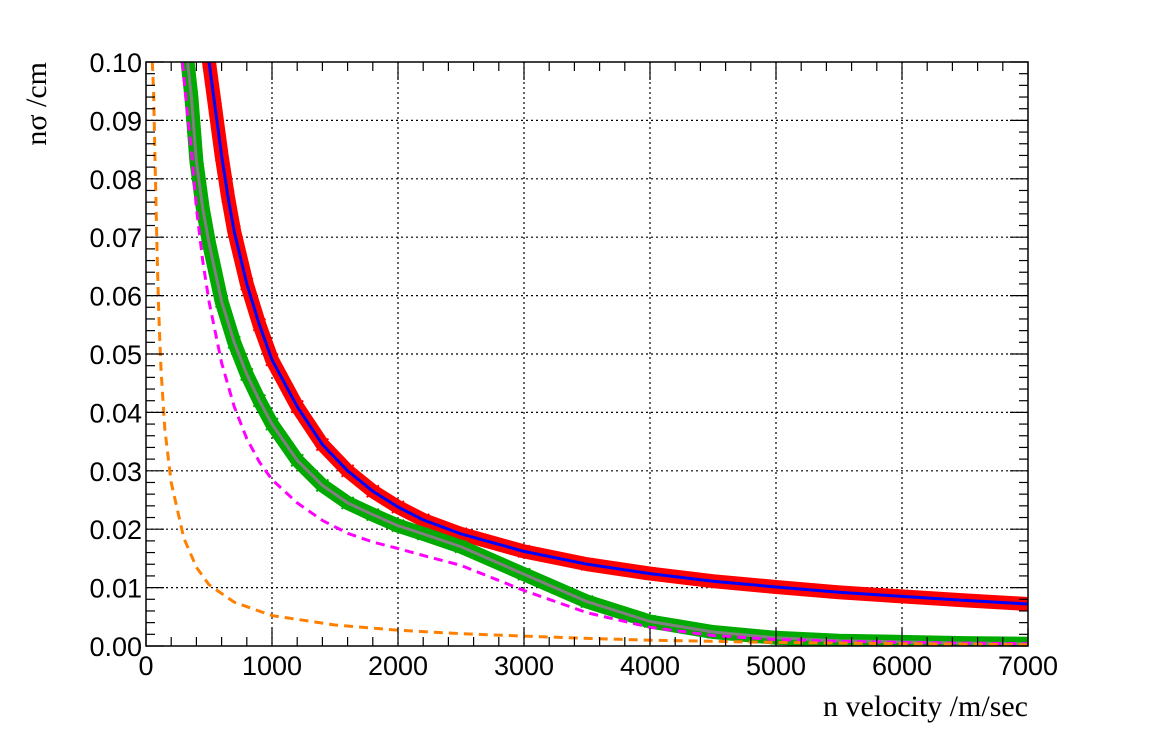 The height and width of the screenshot is (730, 1163). I want to click on x-axis-title: n velocity /m/sec, so click(925, 706).